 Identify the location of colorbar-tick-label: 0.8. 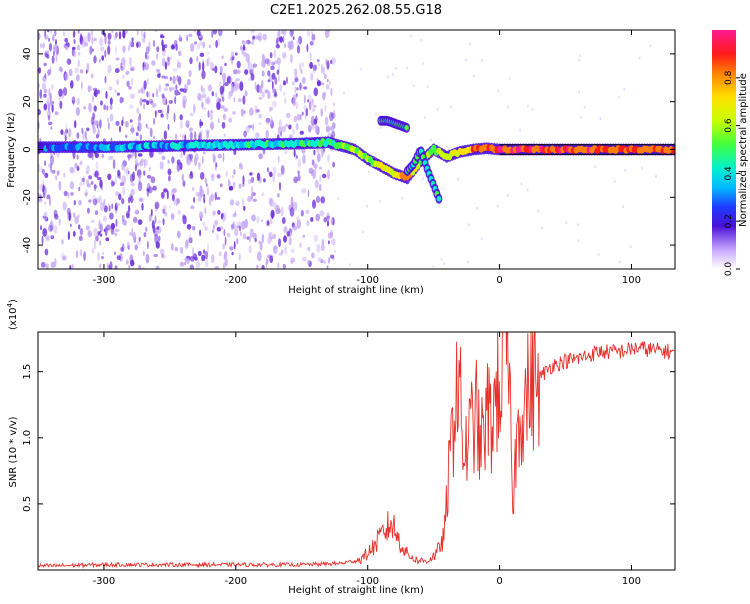
(729, 77).